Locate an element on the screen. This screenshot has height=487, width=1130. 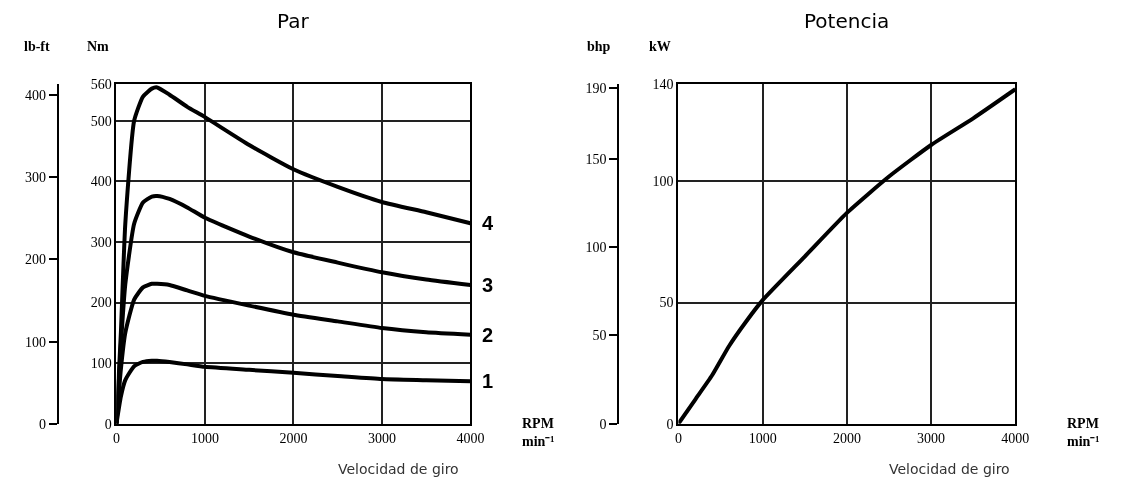
y-tick-label: 560 is located at coordinates (101, 85).